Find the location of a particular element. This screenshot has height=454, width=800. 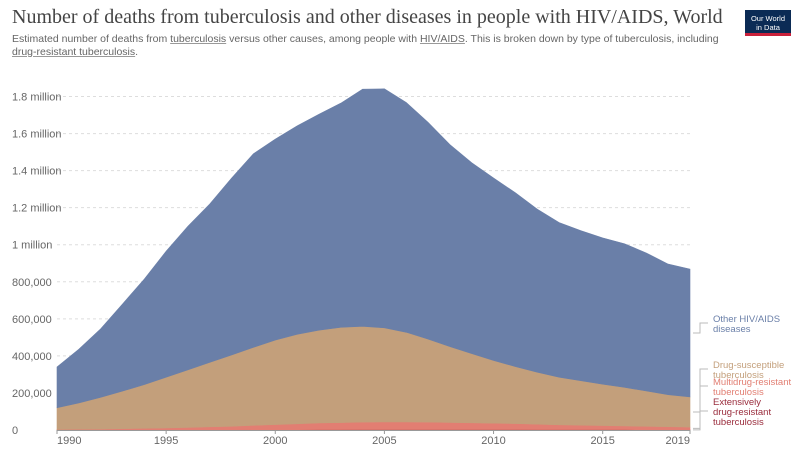

owid-logo: Our World in Data is located at coordinates (768, 23).